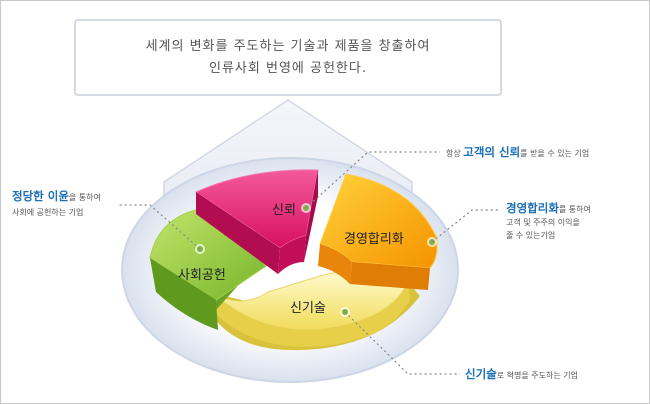 This screenshot has width=650, height=404. I want to click on segment-social, so click(208, 269).